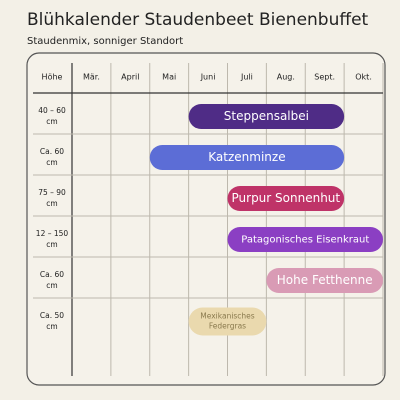 This screenshot has height=400, width=400. What do you see at coordinates (286, 77) in the screenshot?
I see `month-label: Aug.` at bounding box center [286, 77].